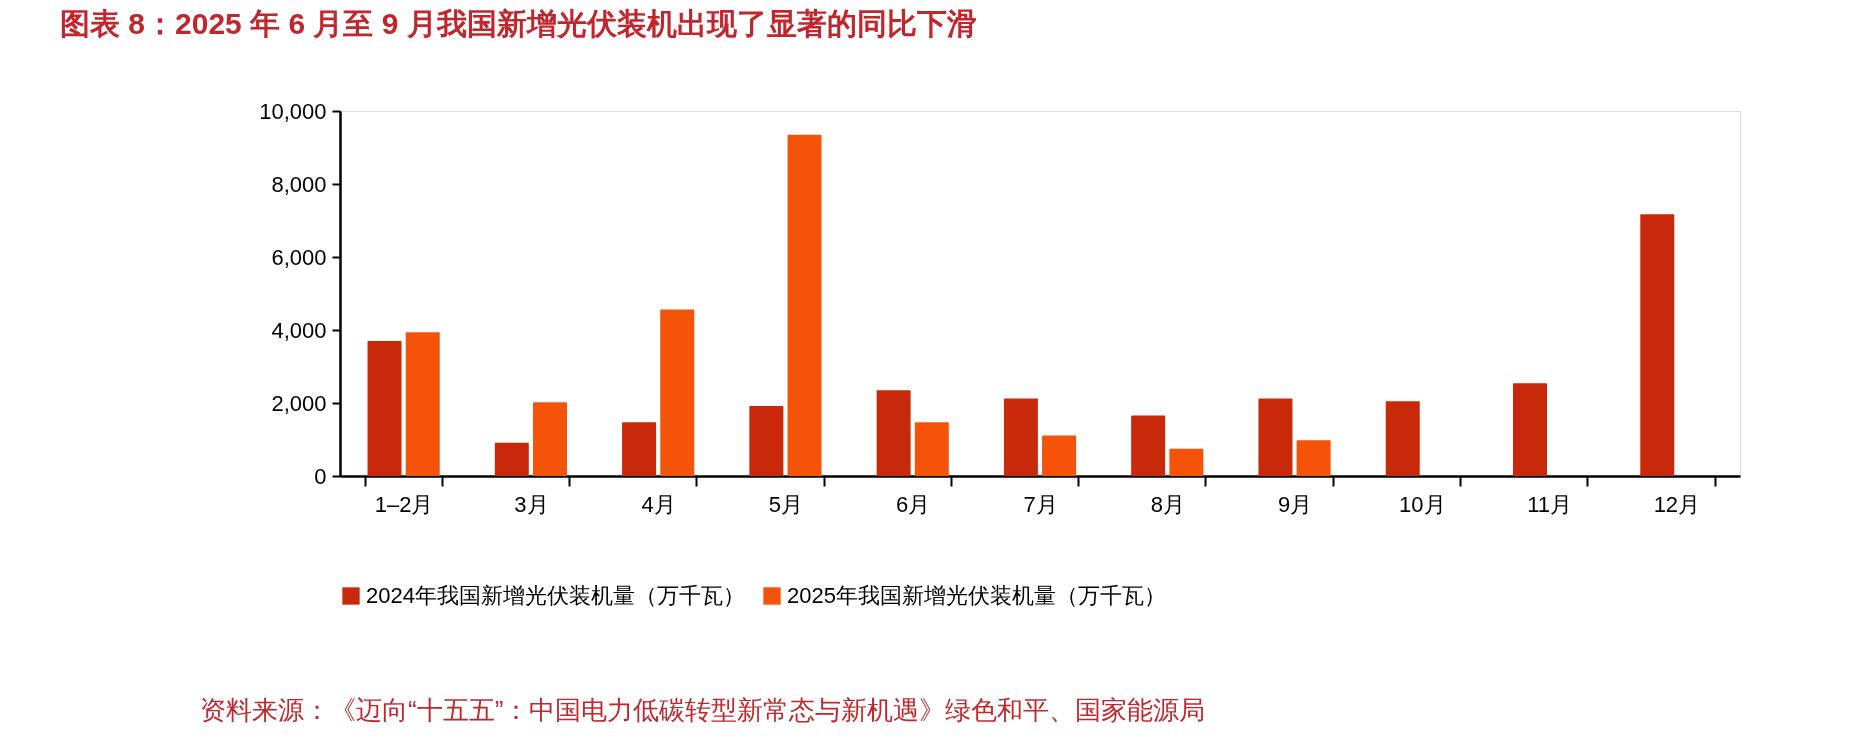  Describe the element at coordinates (703, 710) in the screenshot. I see `text: 资料来源：《迈向“十五五”：中国电力低碳转型新常态与新机遇》绿色和平、国家能源局` at that location.